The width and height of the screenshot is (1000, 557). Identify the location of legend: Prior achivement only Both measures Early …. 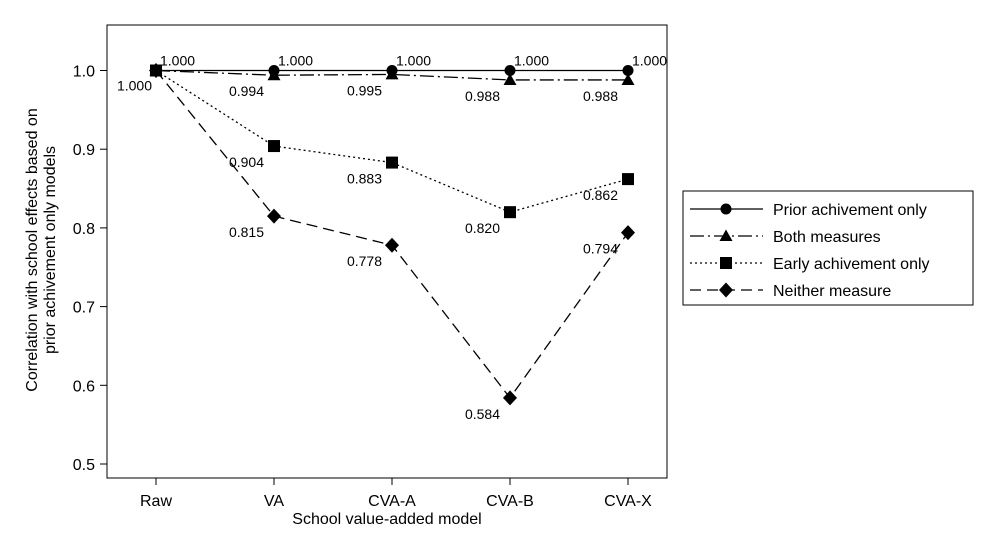
(828, 248).